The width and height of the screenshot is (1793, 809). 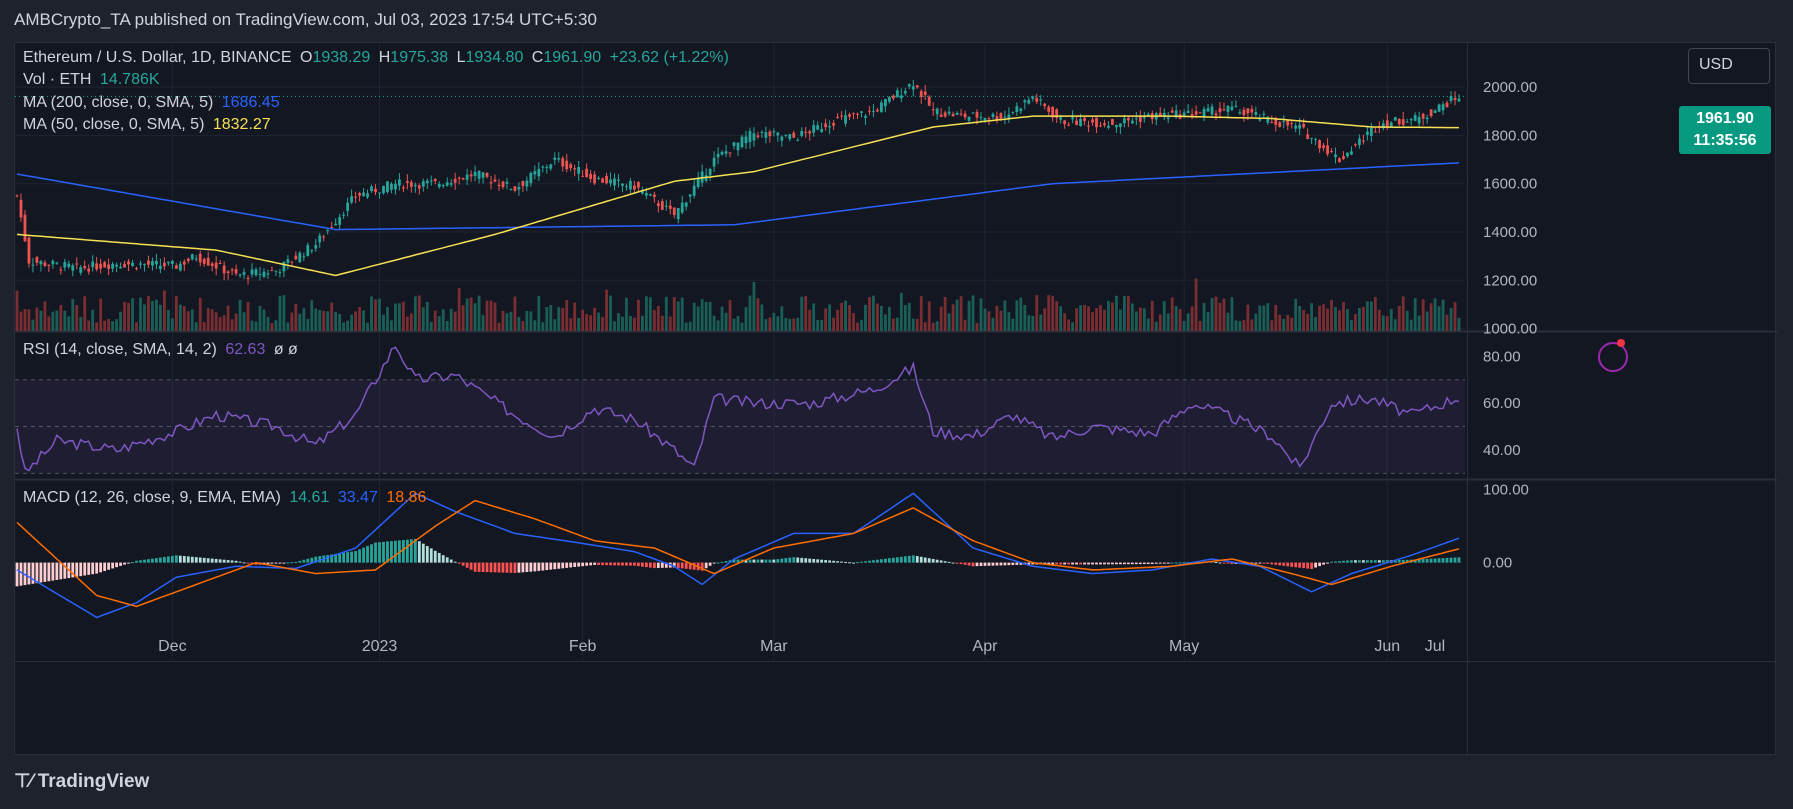 I want to click on close-value: 1961.90, so click(x=572, y=57).